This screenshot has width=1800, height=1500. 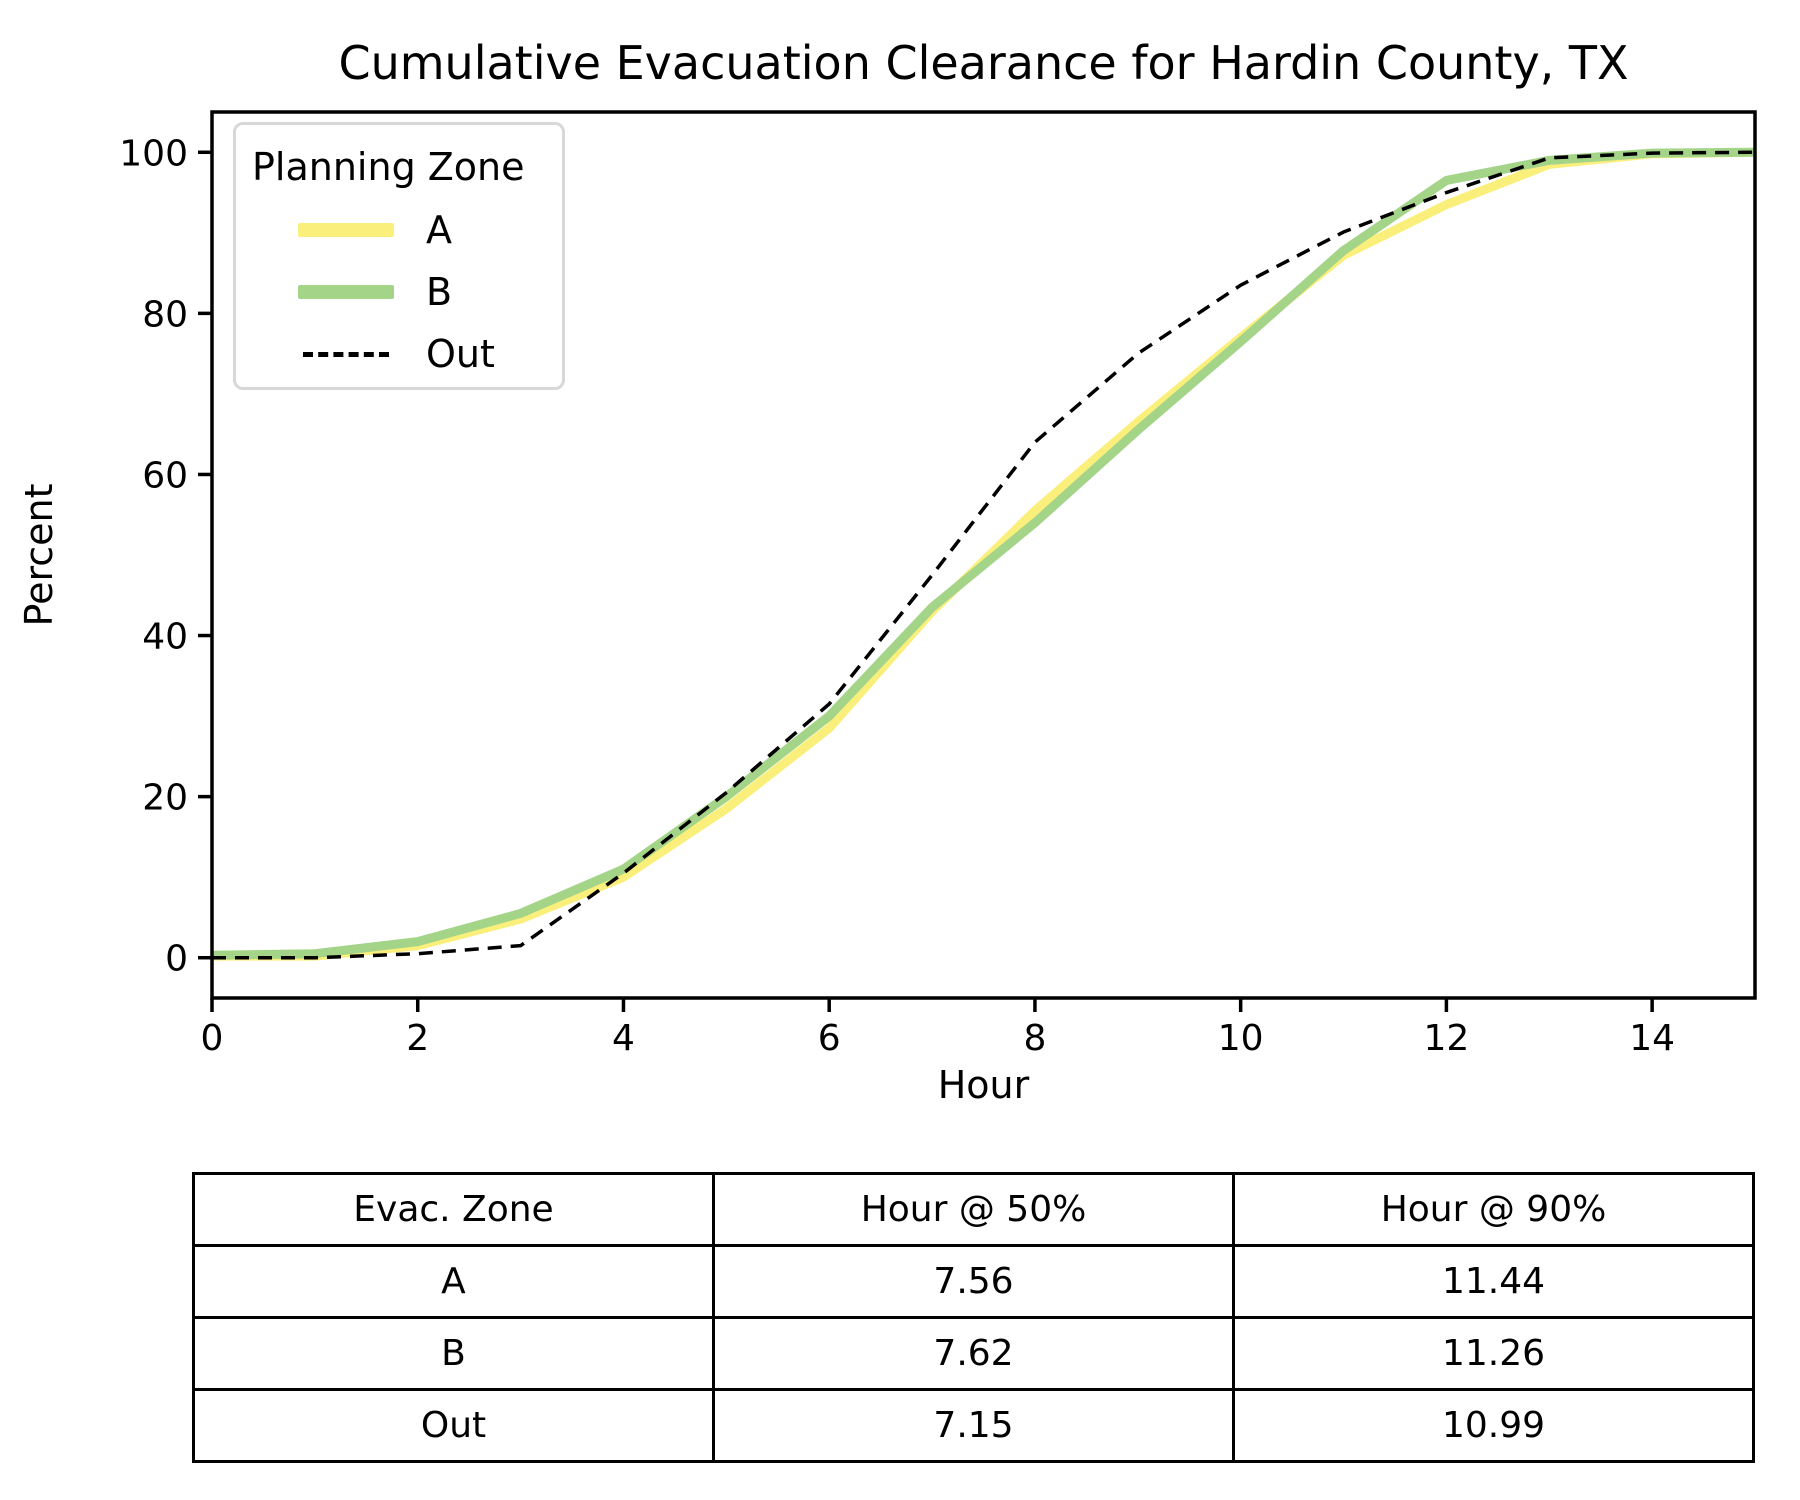 What do you see at coordinates (346, 354) in the screenshot?
I see `legend-swatch-out-dashed-line` at bounding box center [346, 354].